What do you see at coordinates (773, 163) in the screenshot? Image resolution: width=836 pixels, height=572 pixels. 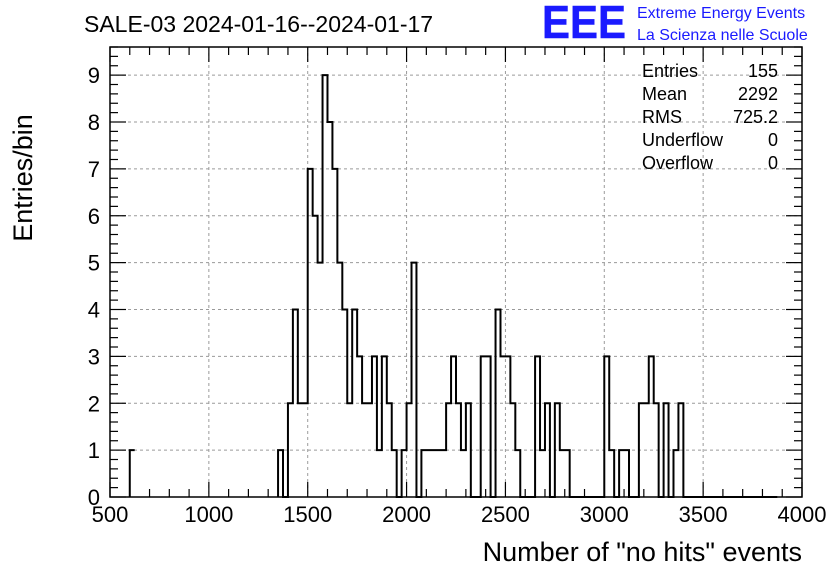 I see `stat-overflow-value: 0` at bounding box center [773, 163].